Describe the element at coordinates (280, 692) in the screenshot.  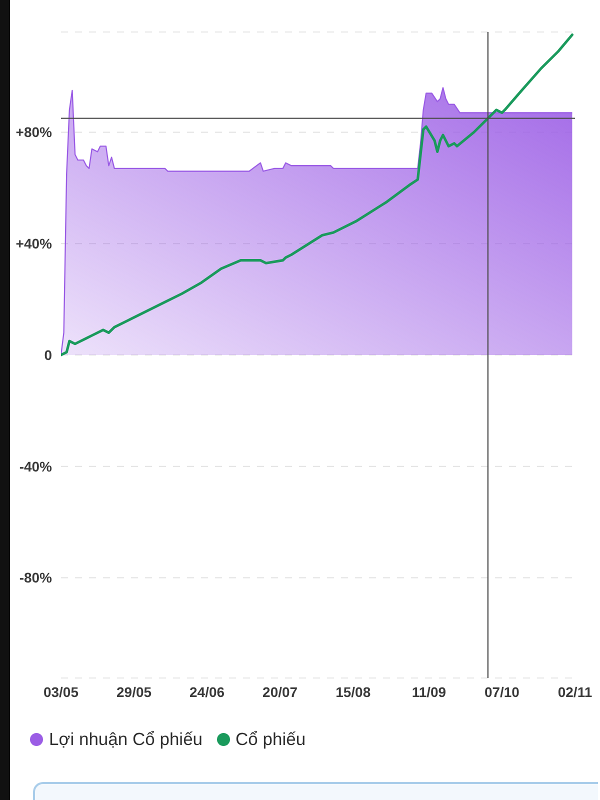
I see `x-tick-label: 20/07` at that location.